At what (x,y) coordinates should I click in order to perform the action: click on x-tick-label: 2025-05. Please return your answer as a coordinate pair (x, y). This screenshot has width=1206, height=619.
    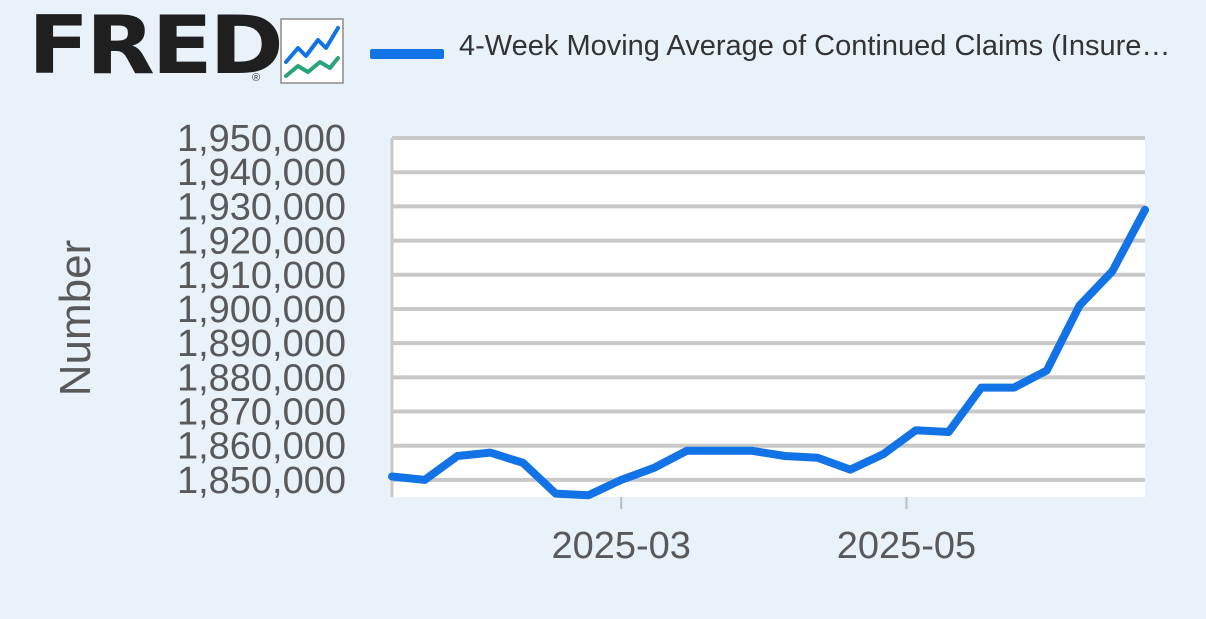
    Looking at the image, I should click on (906, 546).